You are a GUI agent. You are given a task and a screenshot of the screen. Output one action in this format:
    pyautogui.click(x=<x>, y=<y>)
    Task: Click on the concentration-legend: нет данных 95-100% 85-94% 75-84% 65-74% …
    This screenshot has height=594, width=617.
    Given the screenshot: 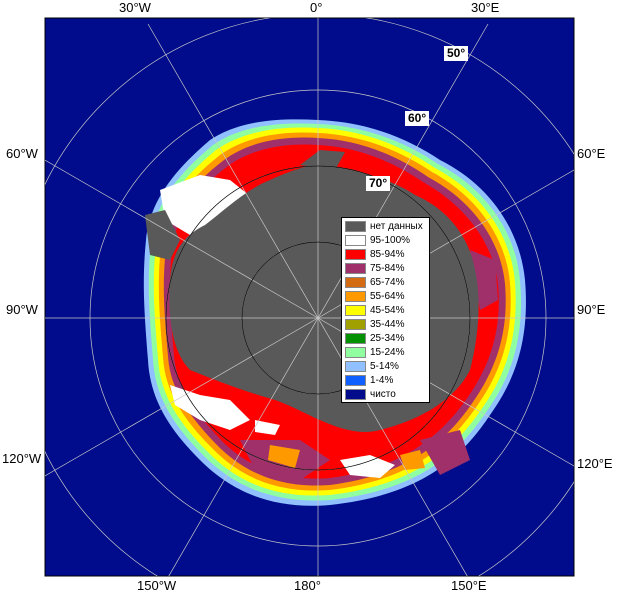 What is the action you would take?
    pyautogui.click(x=385, y=310)
    